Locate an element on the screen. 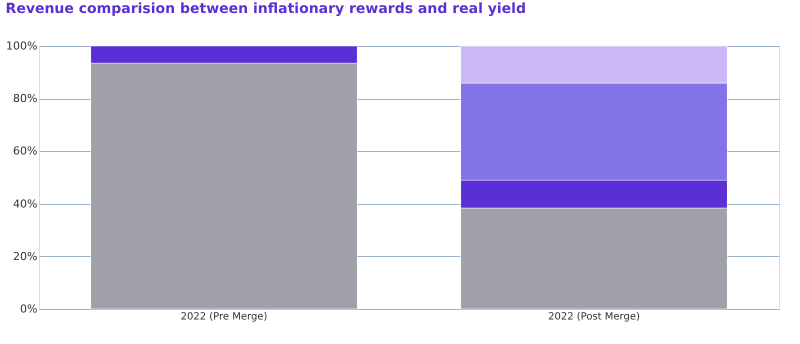 This screenshot has width=800, height=344. y-tick-label: 0% is located at coordinates (29, 309).